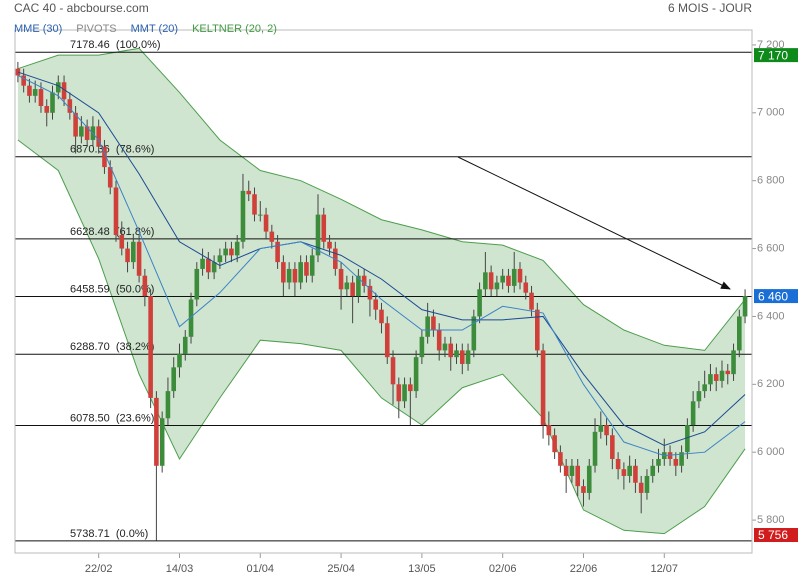 The image size is (800, 585). Describe the element at coordinates (422, 569) in the screenshot. I see `x-tick-label: 13/05` at that location.